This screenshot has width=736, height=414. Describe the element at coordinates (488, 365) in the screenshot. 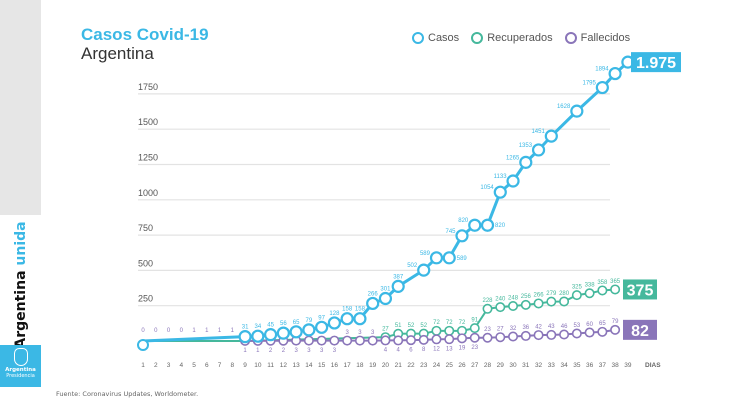

I see `x-tick-label: 28` at that location.